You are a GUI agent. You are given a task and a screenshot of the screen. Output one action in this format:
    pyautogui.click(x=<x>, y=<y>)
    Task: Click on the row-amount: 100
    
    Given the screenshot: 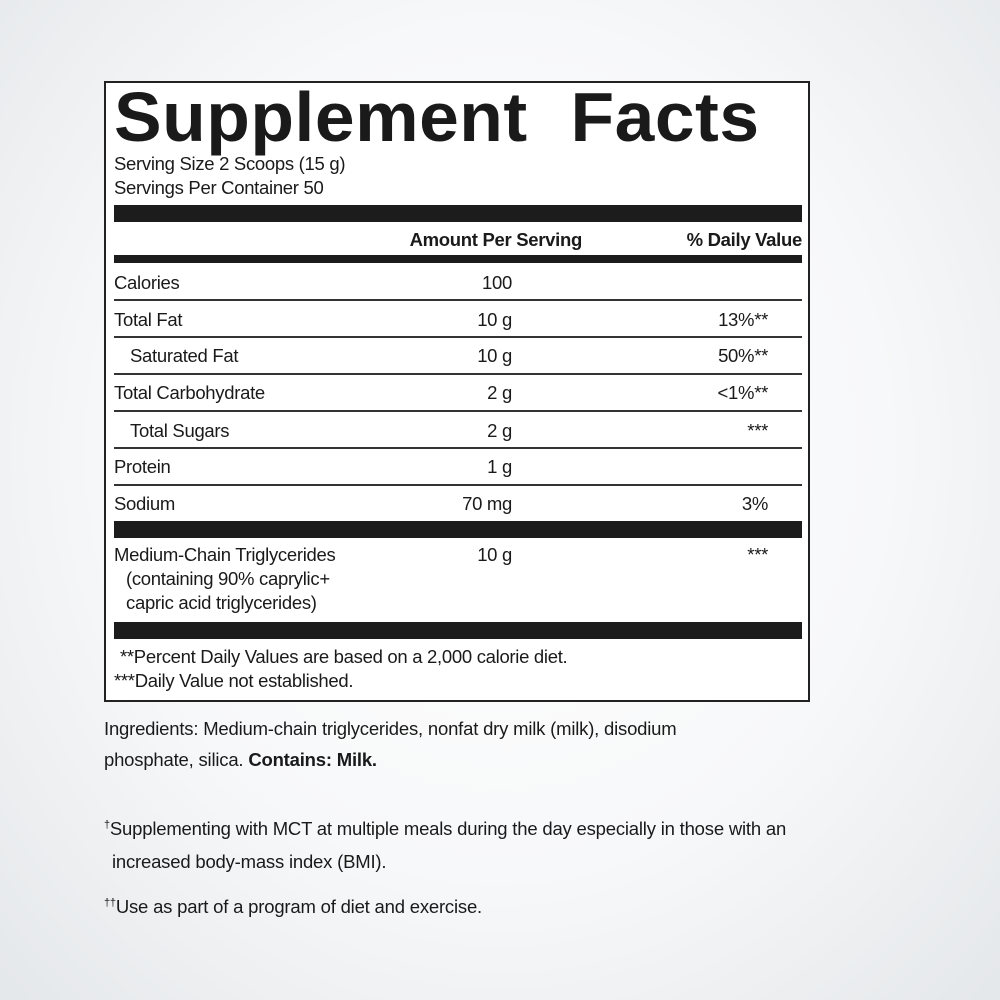 What is the action you would take?
    pyautogui.click(x=497, y=282)
    